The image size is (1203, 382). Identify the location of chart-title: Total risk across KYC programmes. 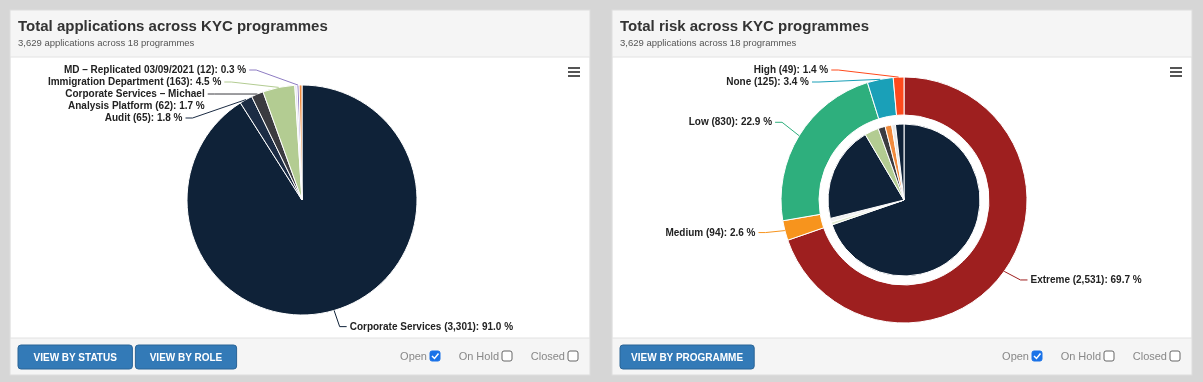
(744, 25).